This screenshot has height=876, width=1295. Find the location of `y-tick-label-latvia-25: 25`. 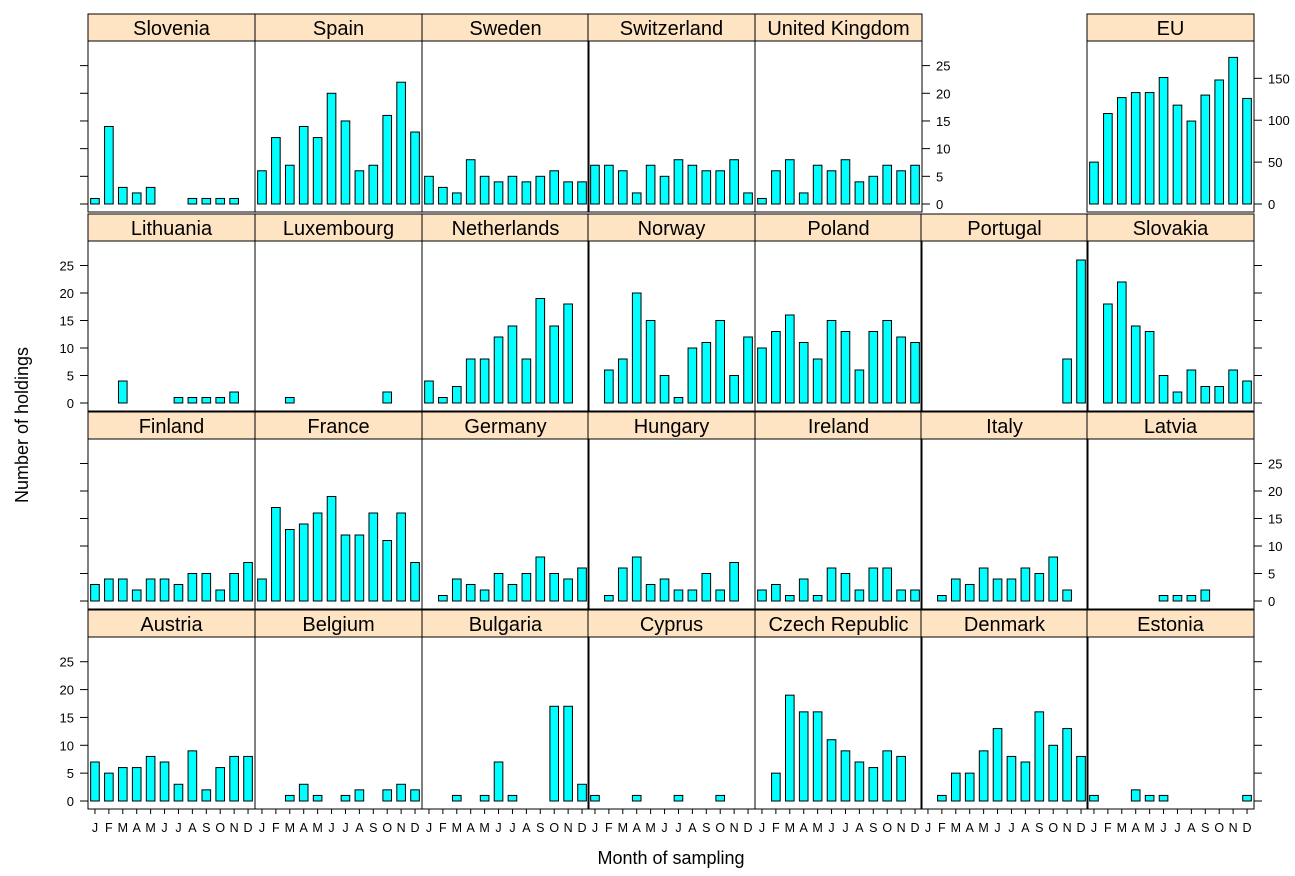

y-tick-label-latvia-25: 25 is located at coordinates (1275, 464).